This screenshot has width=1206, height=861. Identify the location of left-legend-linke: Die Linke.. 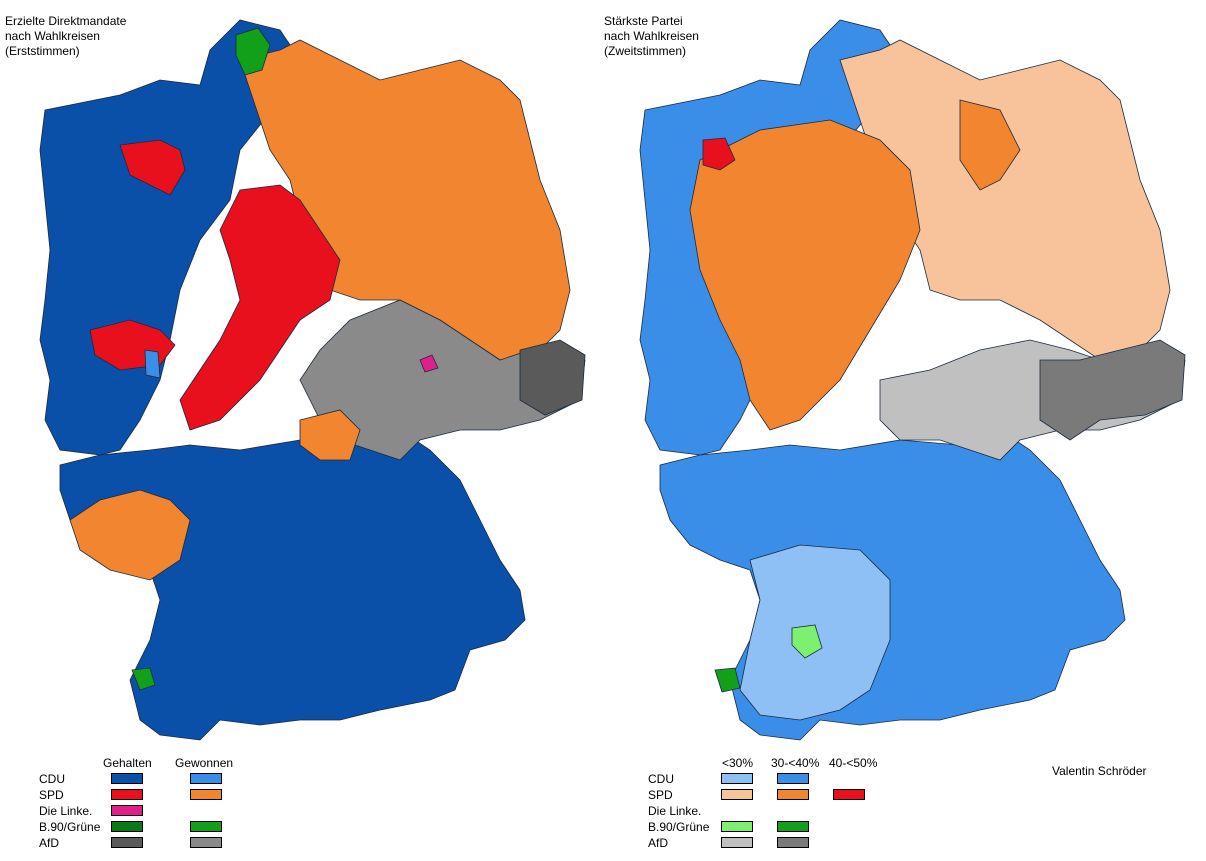
(66, 811).